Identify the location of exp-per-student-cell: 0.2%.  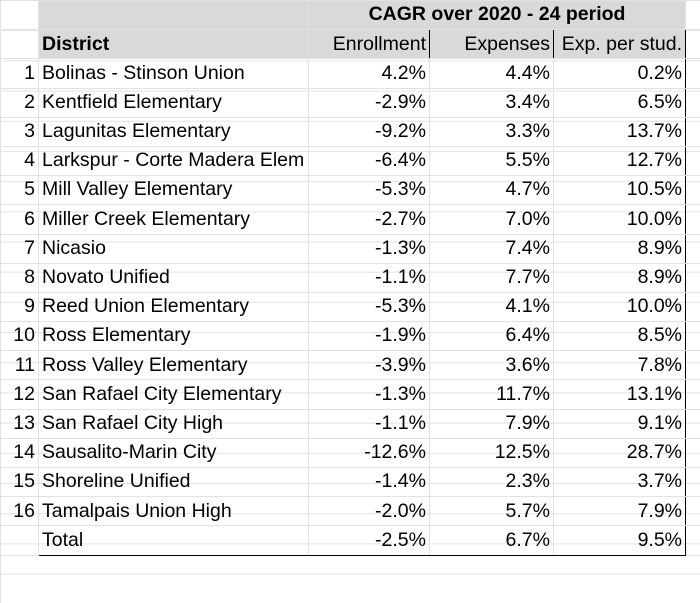
(619, 73).